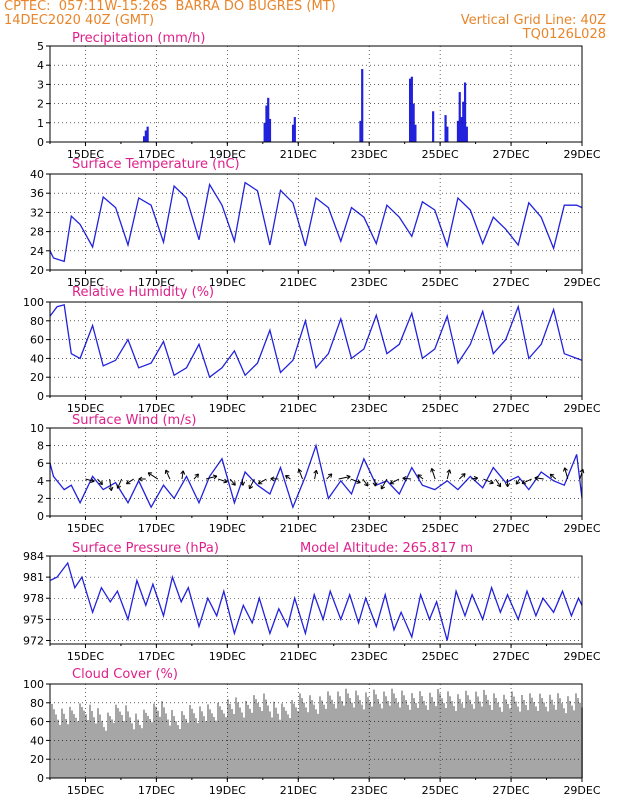 Image resolution: width=618 pixels, height=800 pixels. Describe the element at coordinates (440, 408) in the screenshot. I see `x-tick-label: 25DEC` at that location.